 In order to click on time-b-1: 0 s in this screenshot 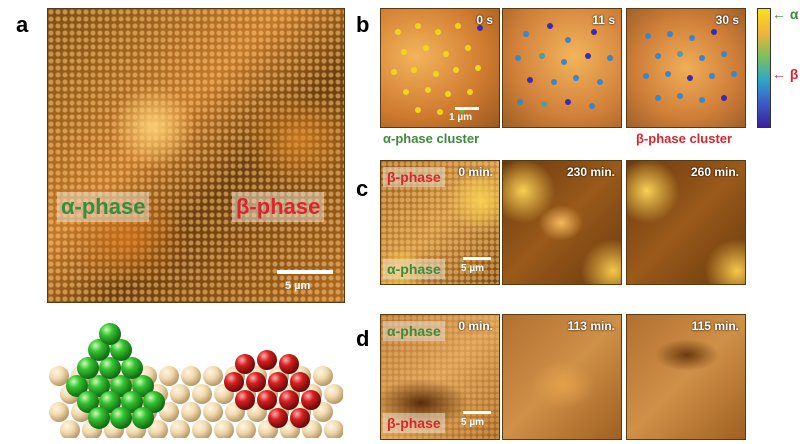, I will do `click(484, 20)`.